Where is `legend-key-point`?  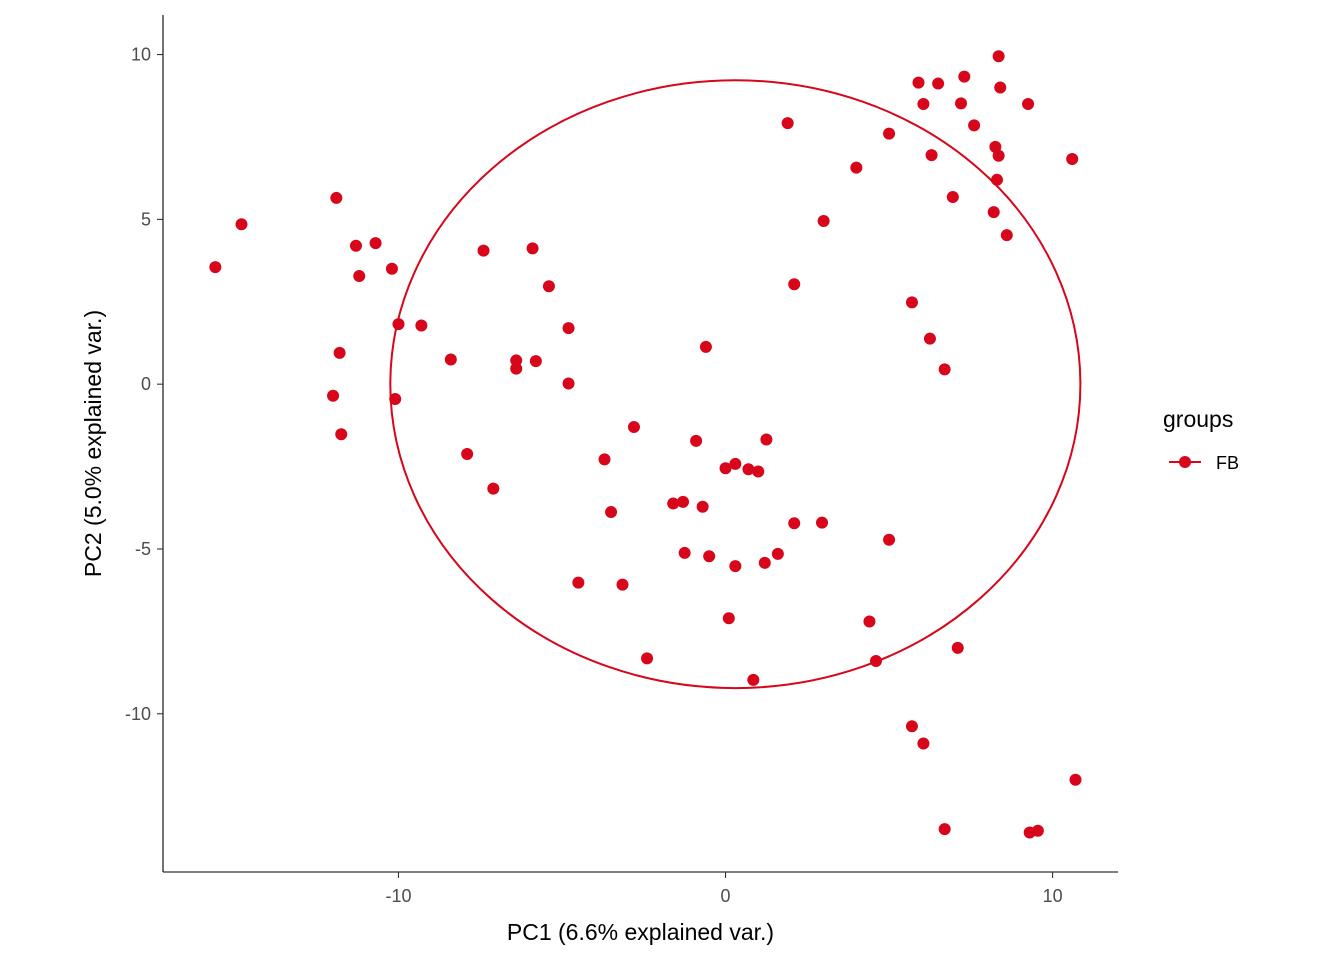
legend-key-point is located at coordinates (1185, 462).